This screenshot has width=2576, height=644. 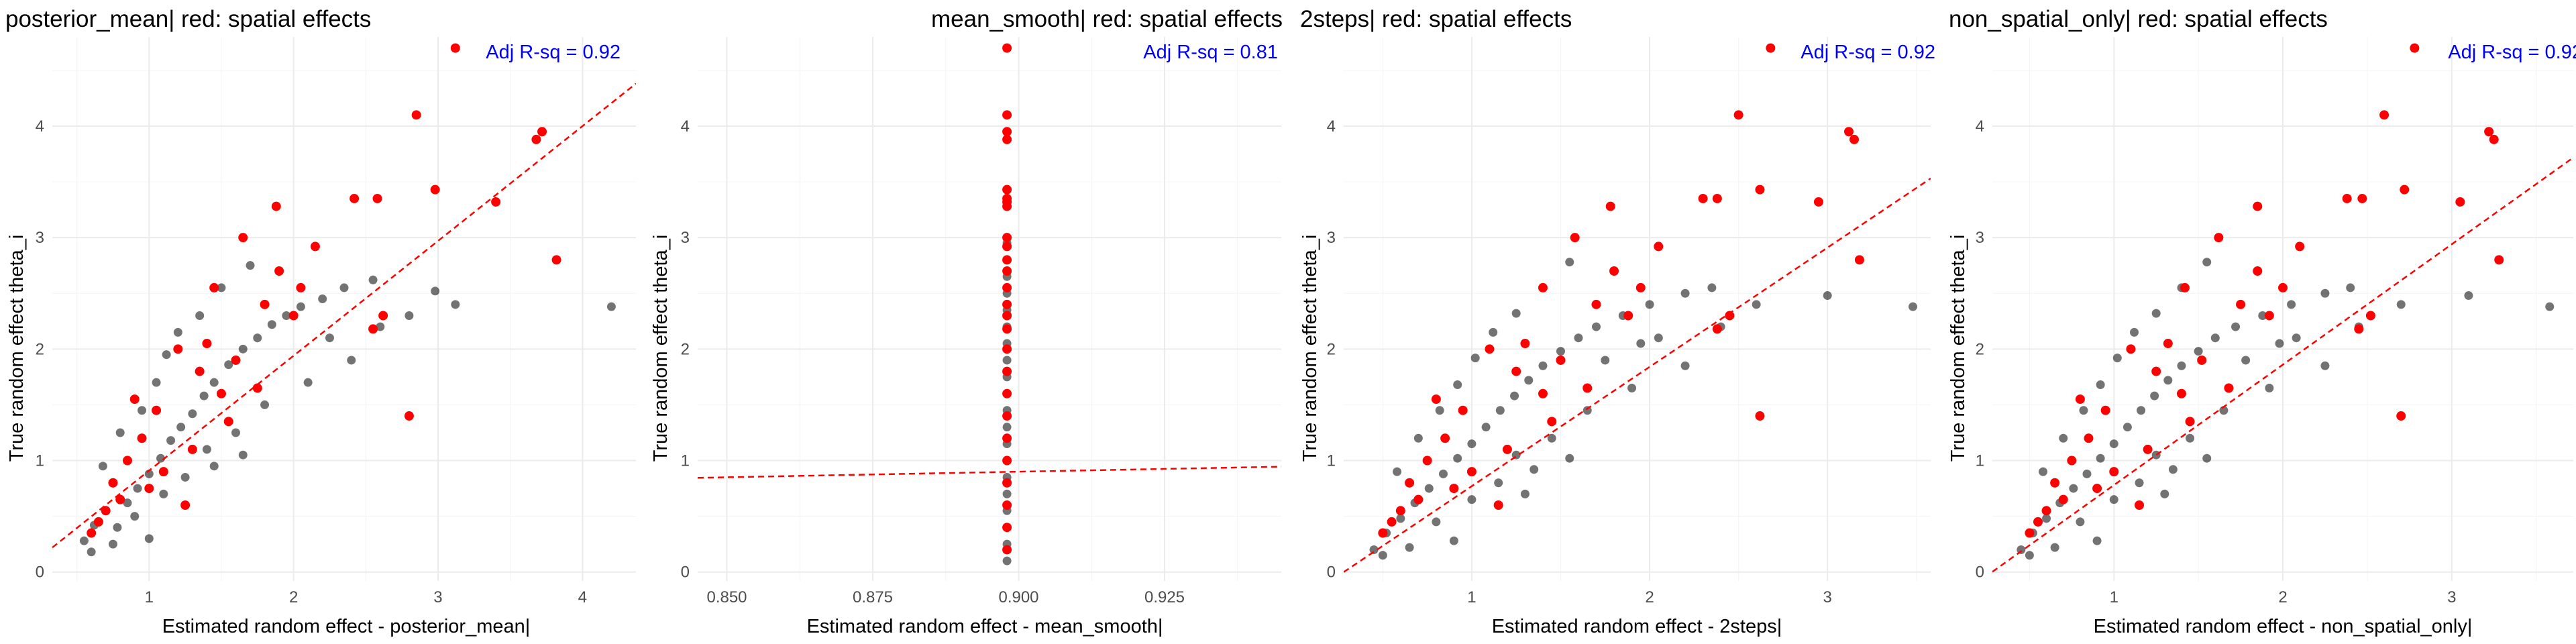 What do you see at coordinates (437, 597) in the screenshot?
I see `x-tick-label: 3` at bounding box center [437, 597].